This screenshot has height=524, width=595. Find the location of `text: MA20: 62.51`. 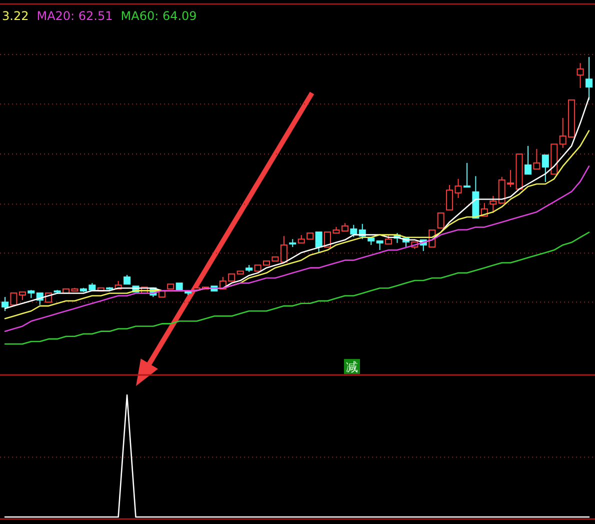

text: MA20: 62.51 is located at coordinates (74, 16).